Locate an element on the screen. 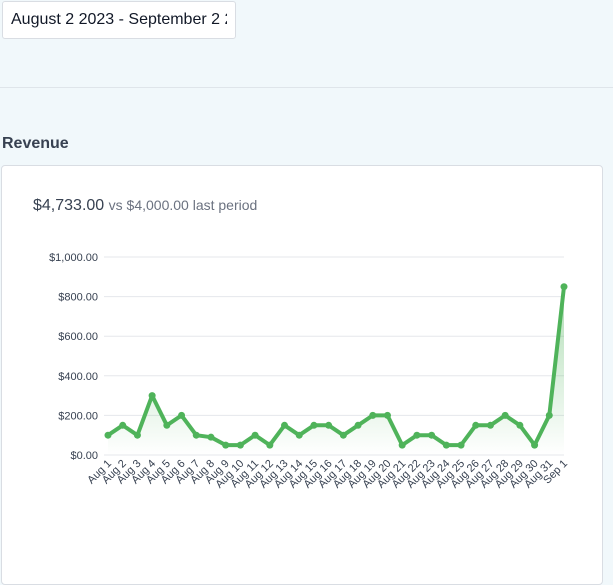 The image size is (613, 585). revenue-summary: $4,733.00 vs $4,000.00 last period is located at coordinates (145, 206).